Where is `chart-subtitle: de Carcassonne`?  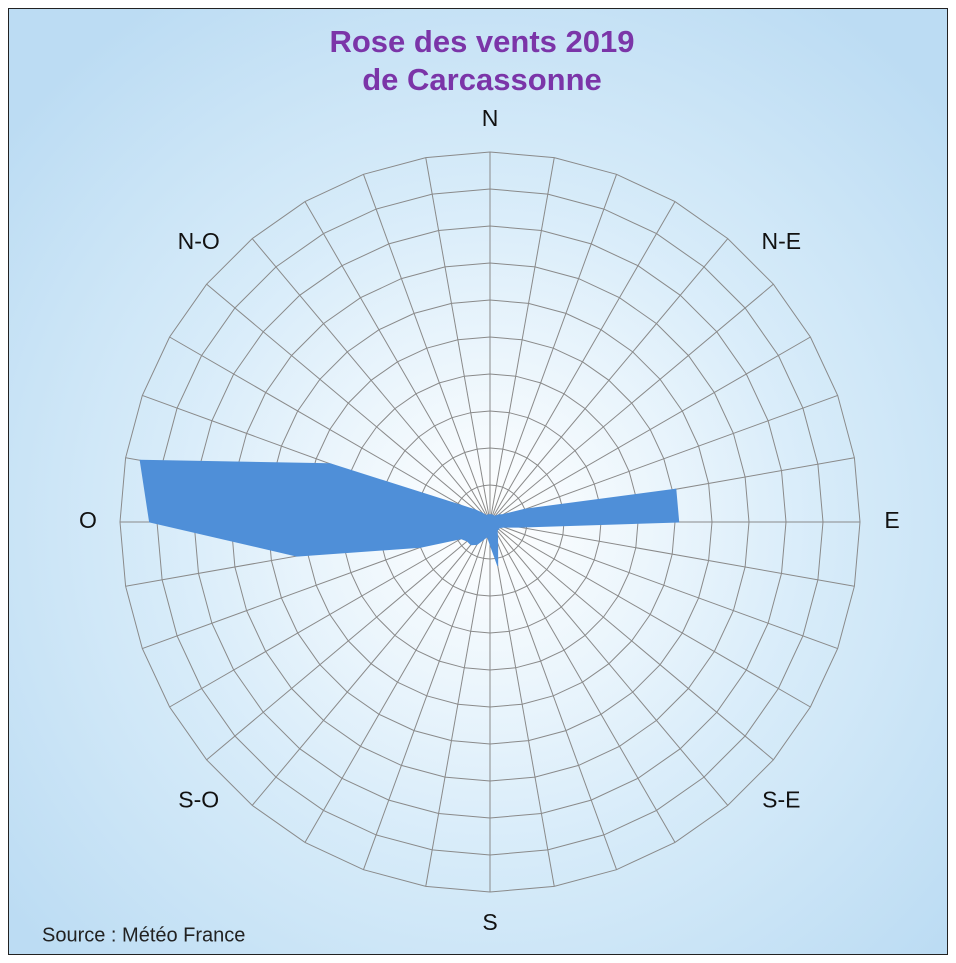
chart-subtitle: de Carcassonne is located at coordinates (482, 79).